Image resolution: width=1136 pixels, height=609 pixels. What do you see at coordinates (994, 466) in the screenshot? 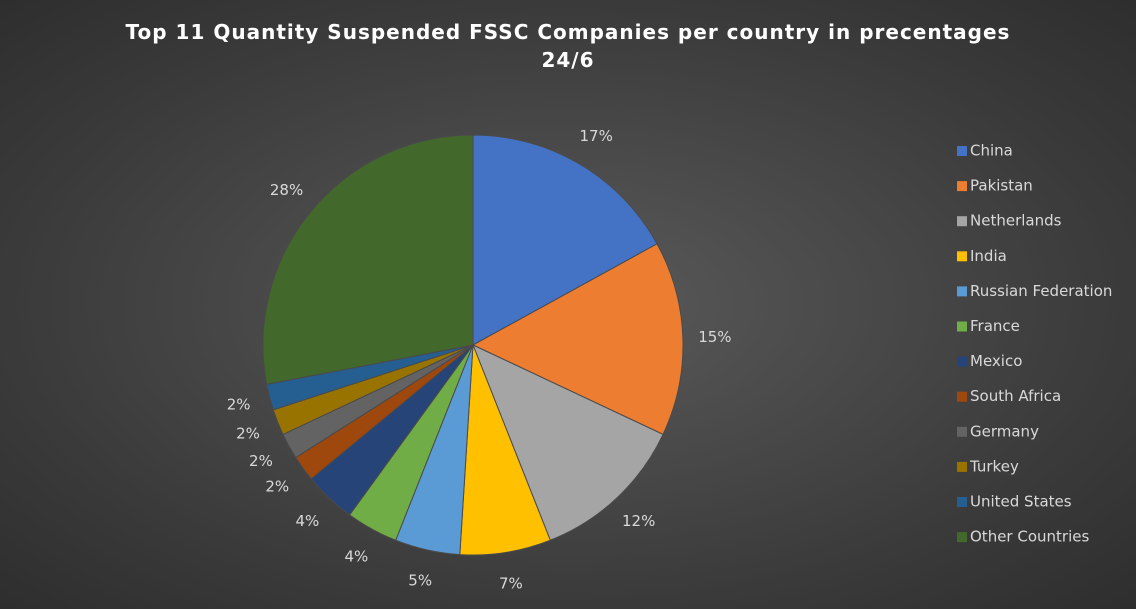
I see `legend-label: Turkey` at bounding box center [994, 466].